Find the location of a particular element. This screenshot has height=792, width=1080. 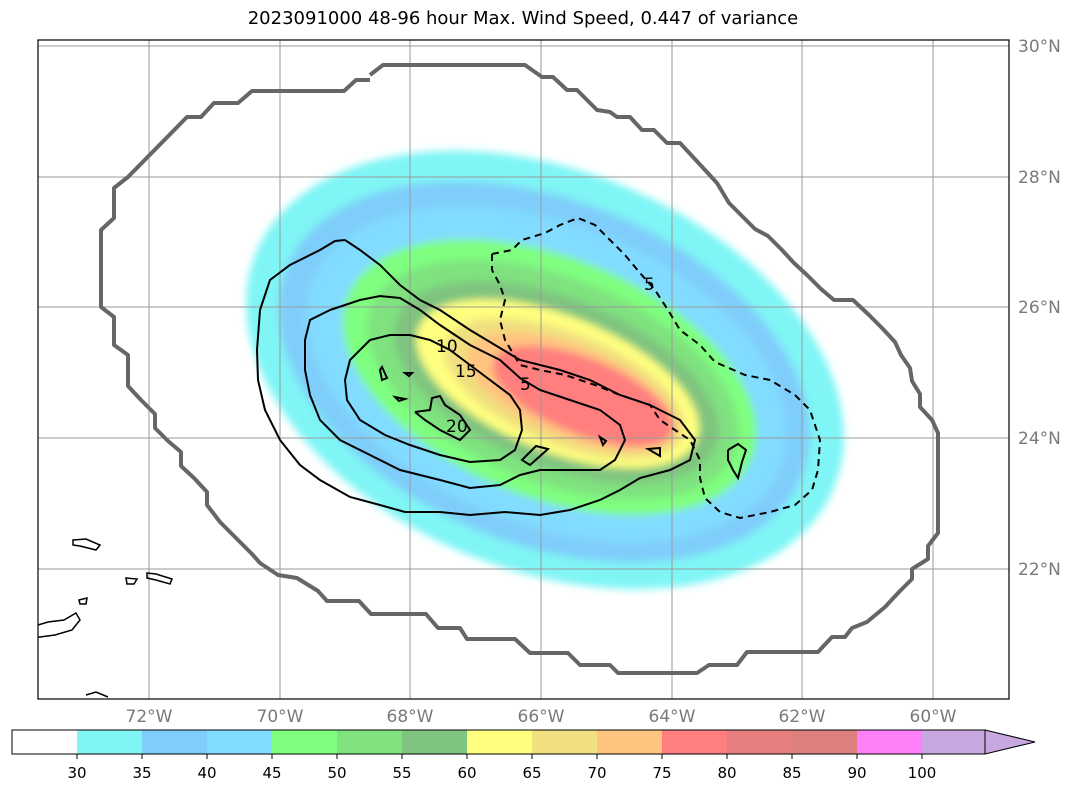

latitude-labels: 30°N 28°N 26°N 24°N 22°N is located at coordinates (1039, 308).